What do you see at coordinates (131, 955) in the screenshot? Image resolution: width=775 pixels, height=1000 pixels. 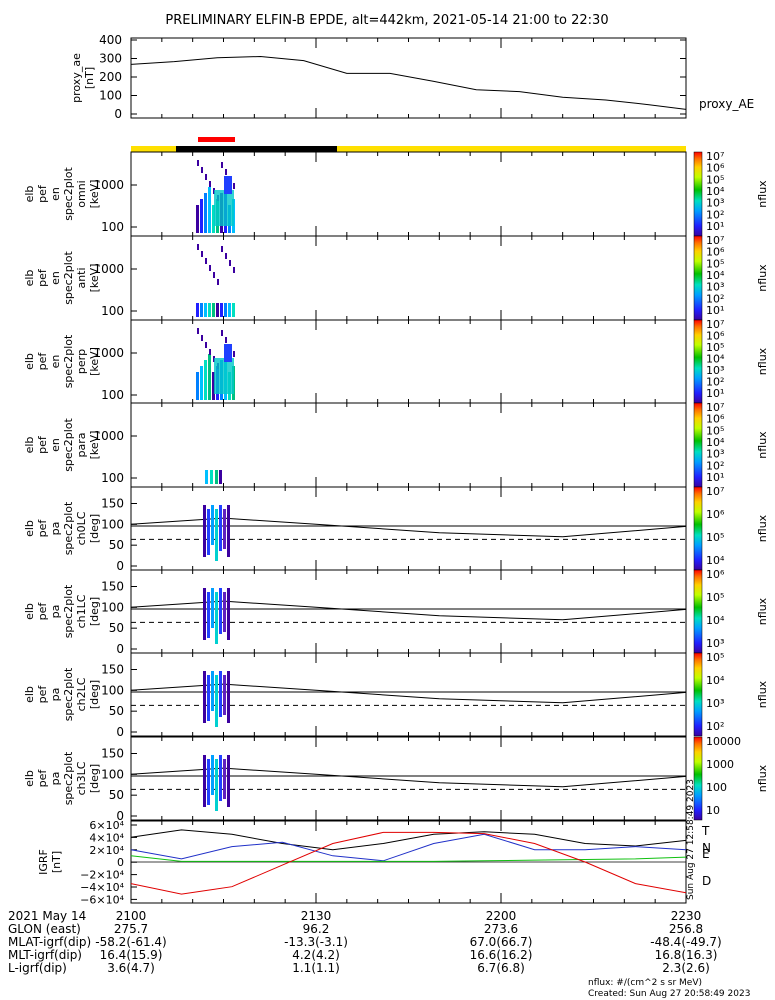 I see `xaxis-row-value: 16.4(15.9)` at bounding box center [131, 955].